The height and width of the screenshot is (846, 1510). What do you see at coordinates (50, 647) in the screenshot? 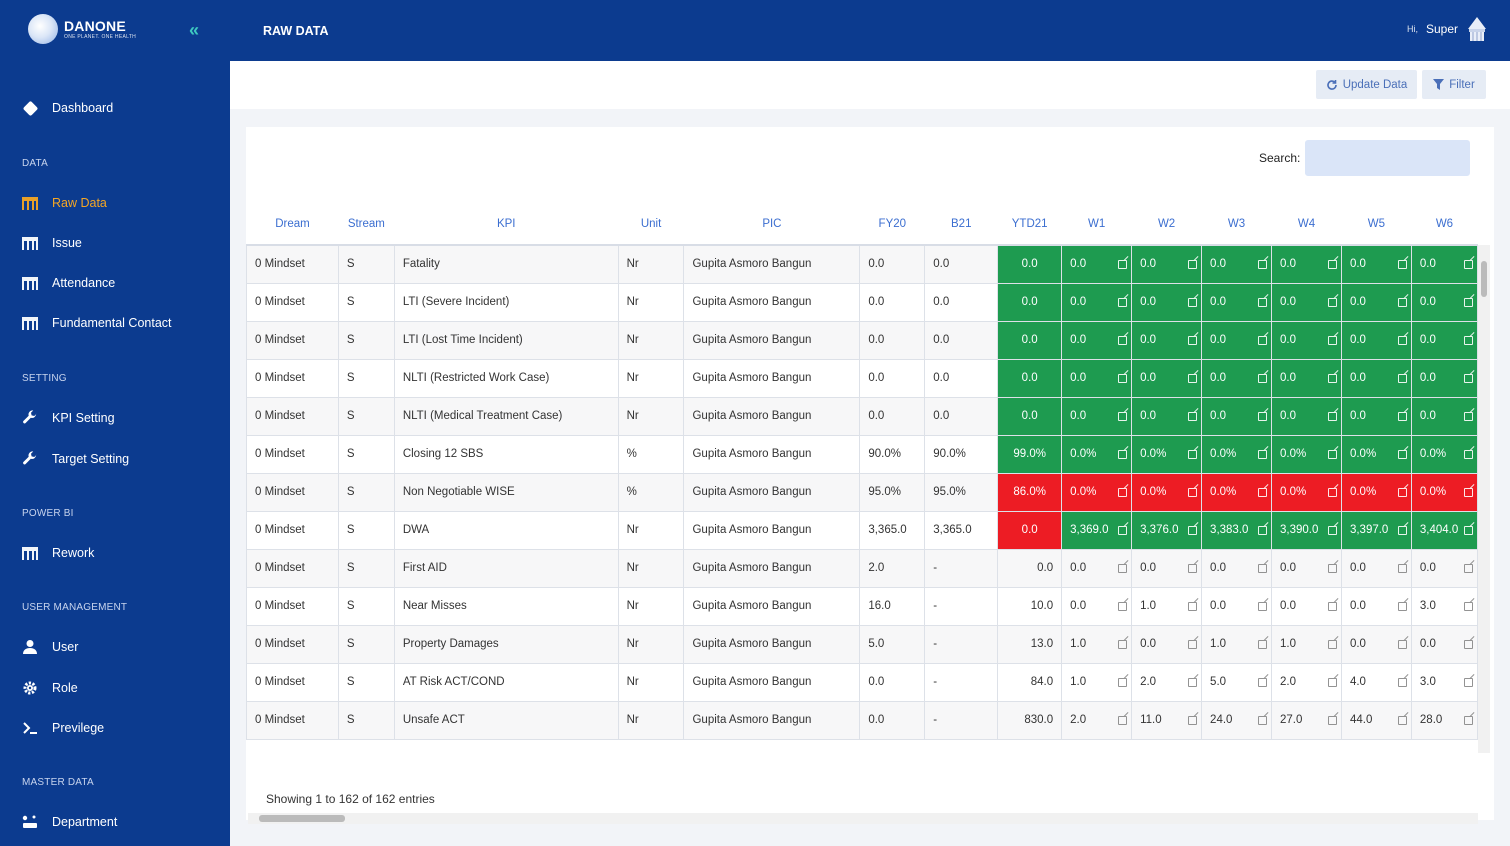
I see `sidebar-item-user: User` at bounding box center [50, 647].